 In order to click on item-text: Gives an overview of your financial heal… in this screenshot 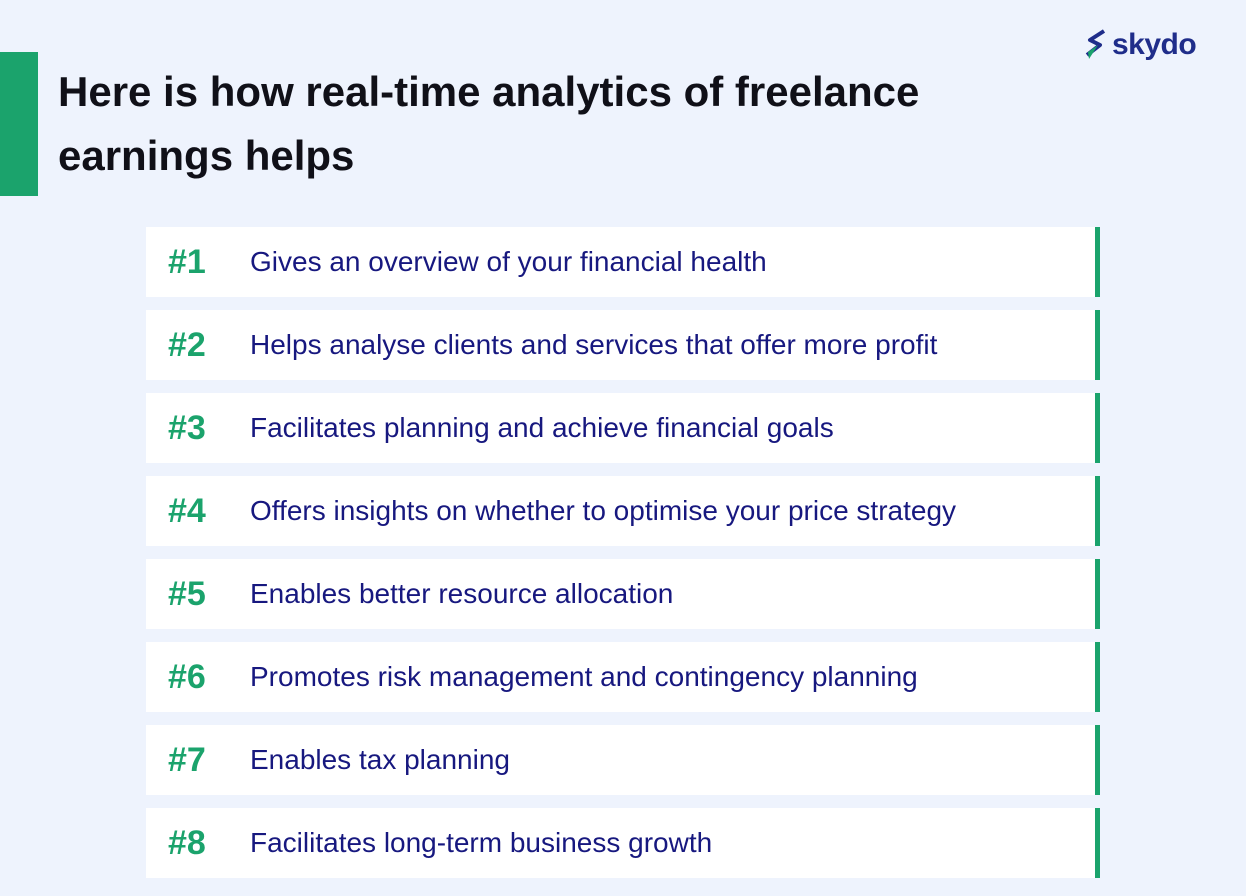, I will do `click(508, 261)`.